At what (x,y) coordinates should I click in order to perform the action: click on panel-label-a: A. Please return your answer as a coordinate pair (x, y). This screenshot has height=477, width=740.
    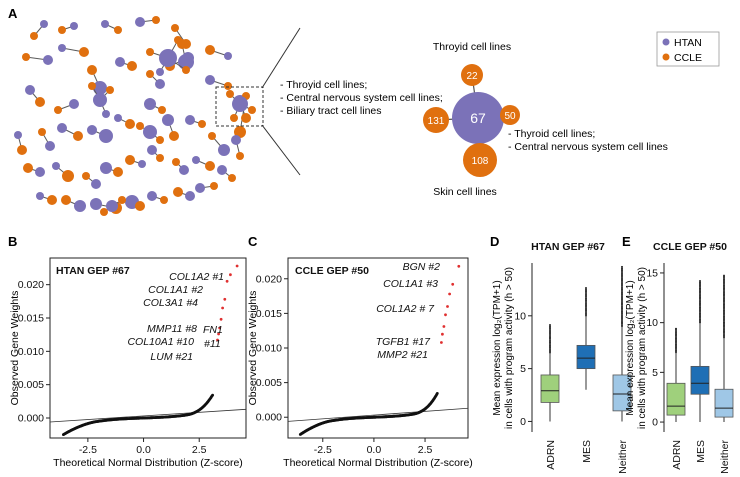
    Looking at the image, I should click on (13, 13).